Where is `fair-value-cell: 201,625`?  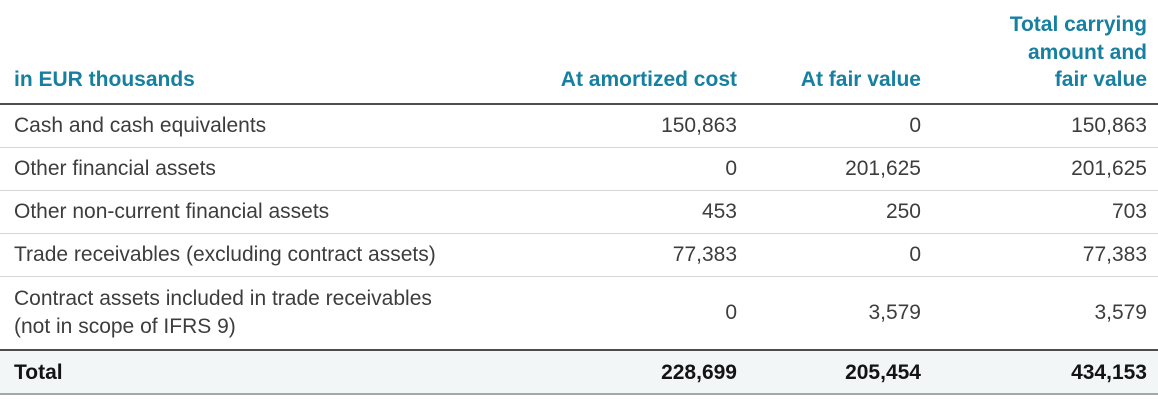 fair-value-cell: 201,625 is located at coordinates (829, 169).